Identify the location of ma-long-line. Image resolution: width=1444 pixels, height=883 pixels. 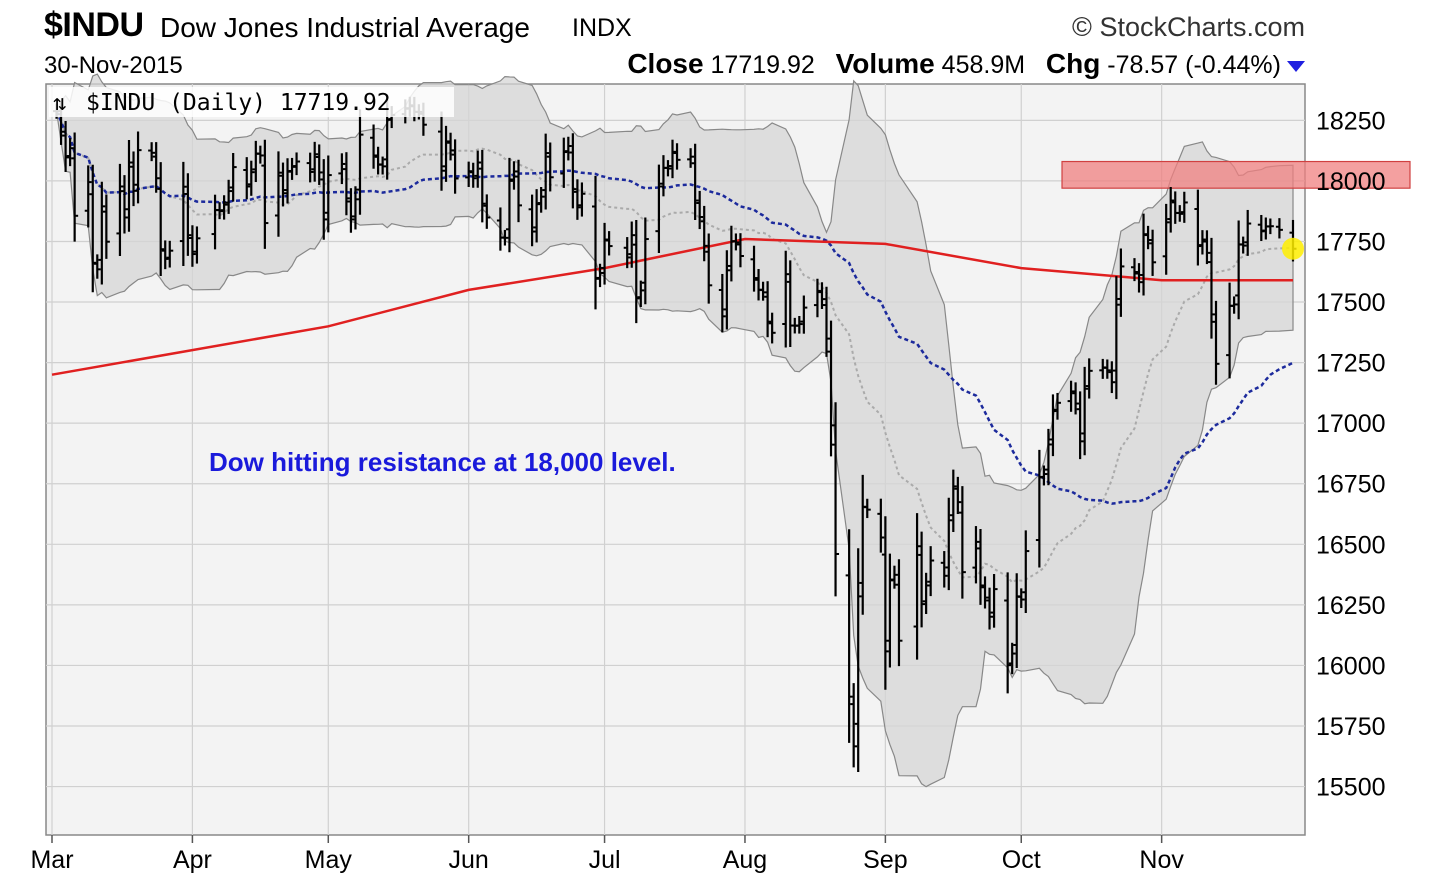
(672, 306).